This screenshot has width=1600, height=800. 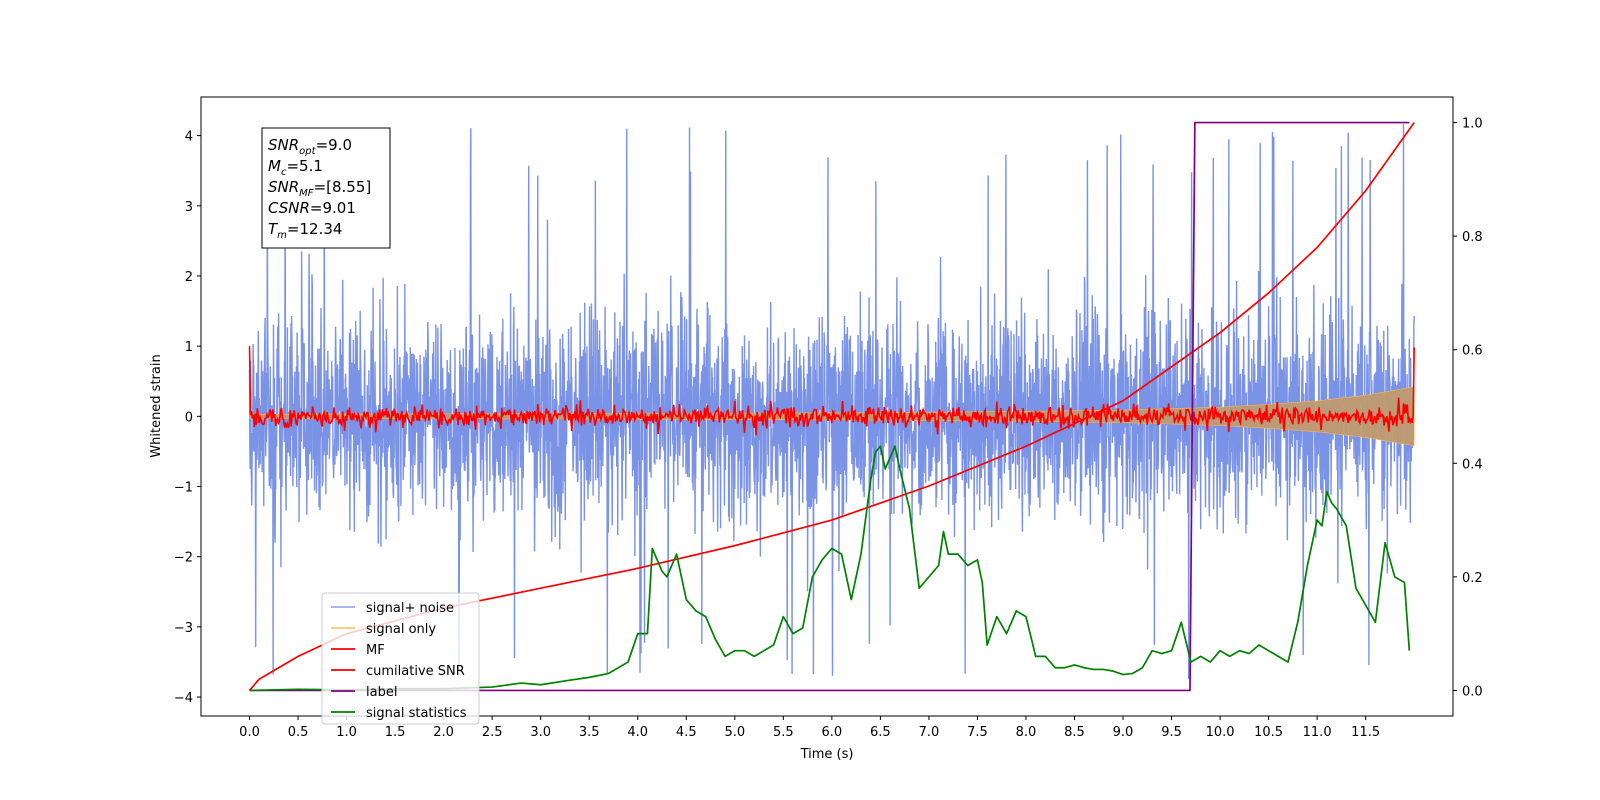 What do you see at coordinates (929, 732) in the screenshot?
I see `x-tick-label: 7.0` at bounding box center [929, 732].